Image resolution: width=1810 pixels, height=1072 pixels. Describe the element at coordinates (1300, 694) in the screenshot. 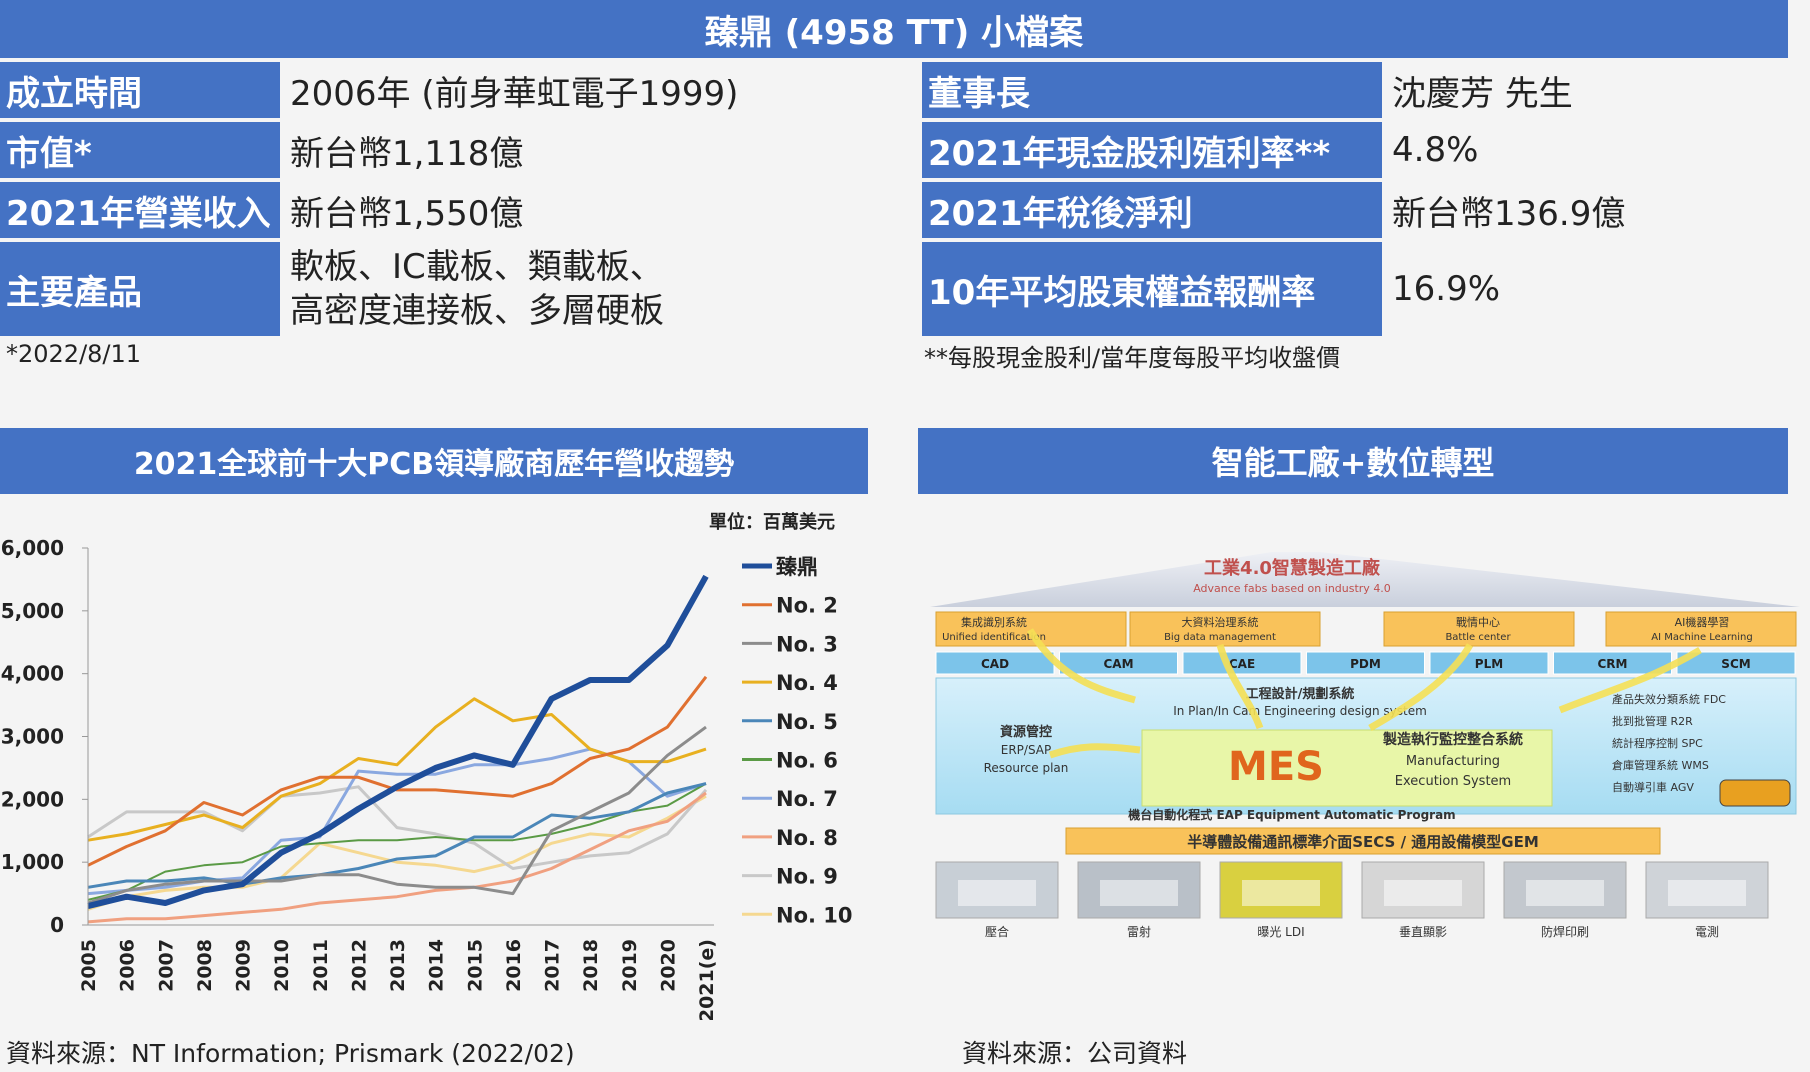

I see `center-top-zh: 工程設計/規劃系統` at that location.